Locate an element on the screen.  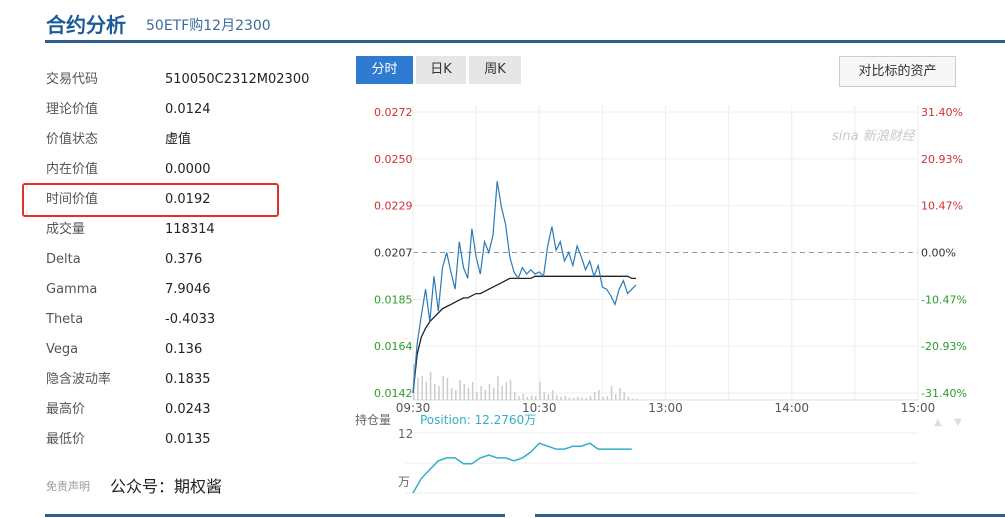
detail-value: -0.4033 is located at coordinates (190, 319).